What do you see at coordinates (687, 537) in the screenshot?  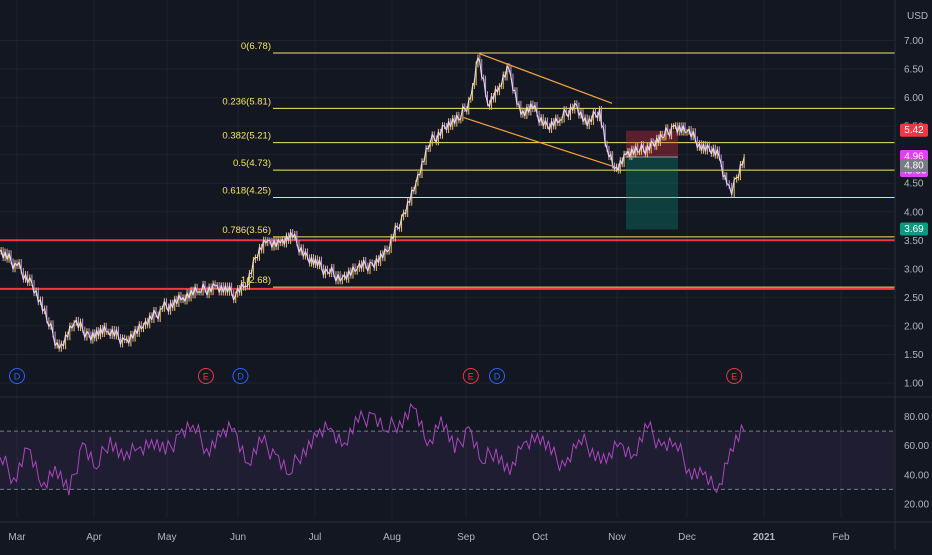 I see `time-axis-label: Dec` at bounding box center [687, 537].